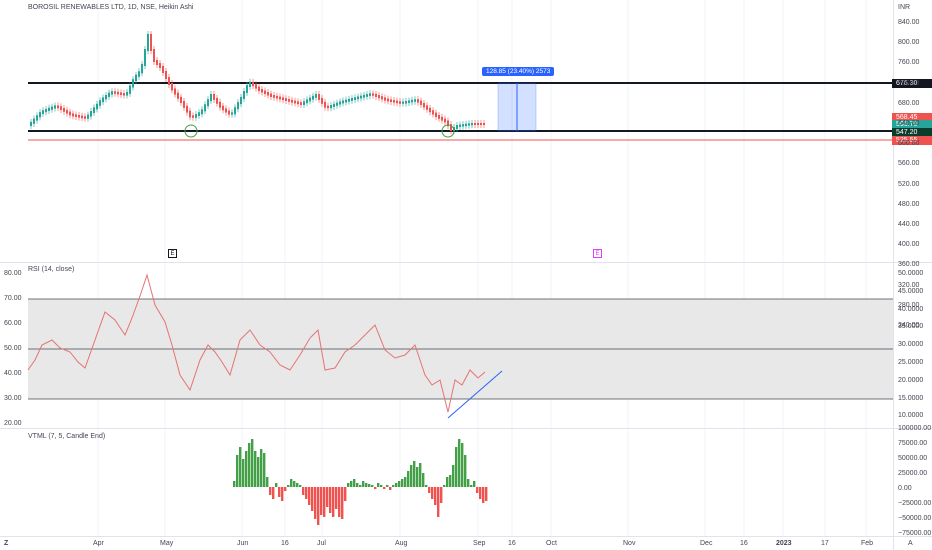 The image size is (932, 550). Describe the element at coordinates (401, 543) in the screenshot. I see `time-axis-label: Aug` at that location.